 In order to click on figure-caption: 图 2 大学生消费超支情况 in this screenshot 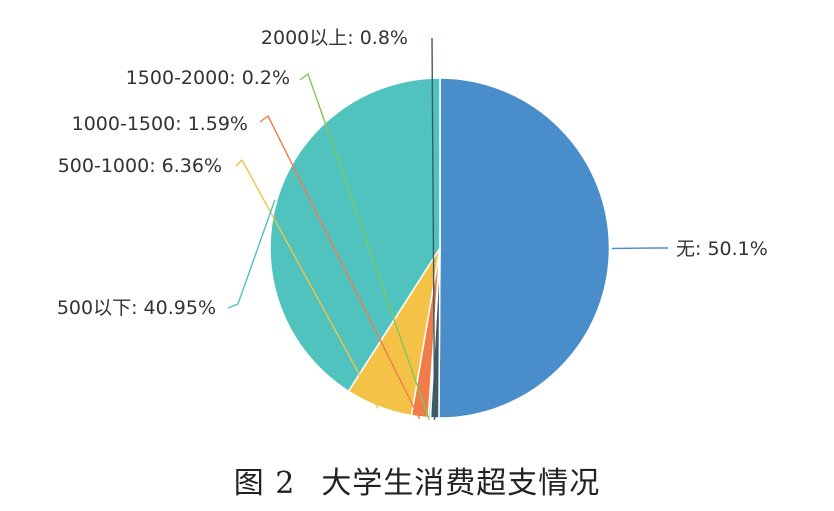, I will do `click(417, 480)`.